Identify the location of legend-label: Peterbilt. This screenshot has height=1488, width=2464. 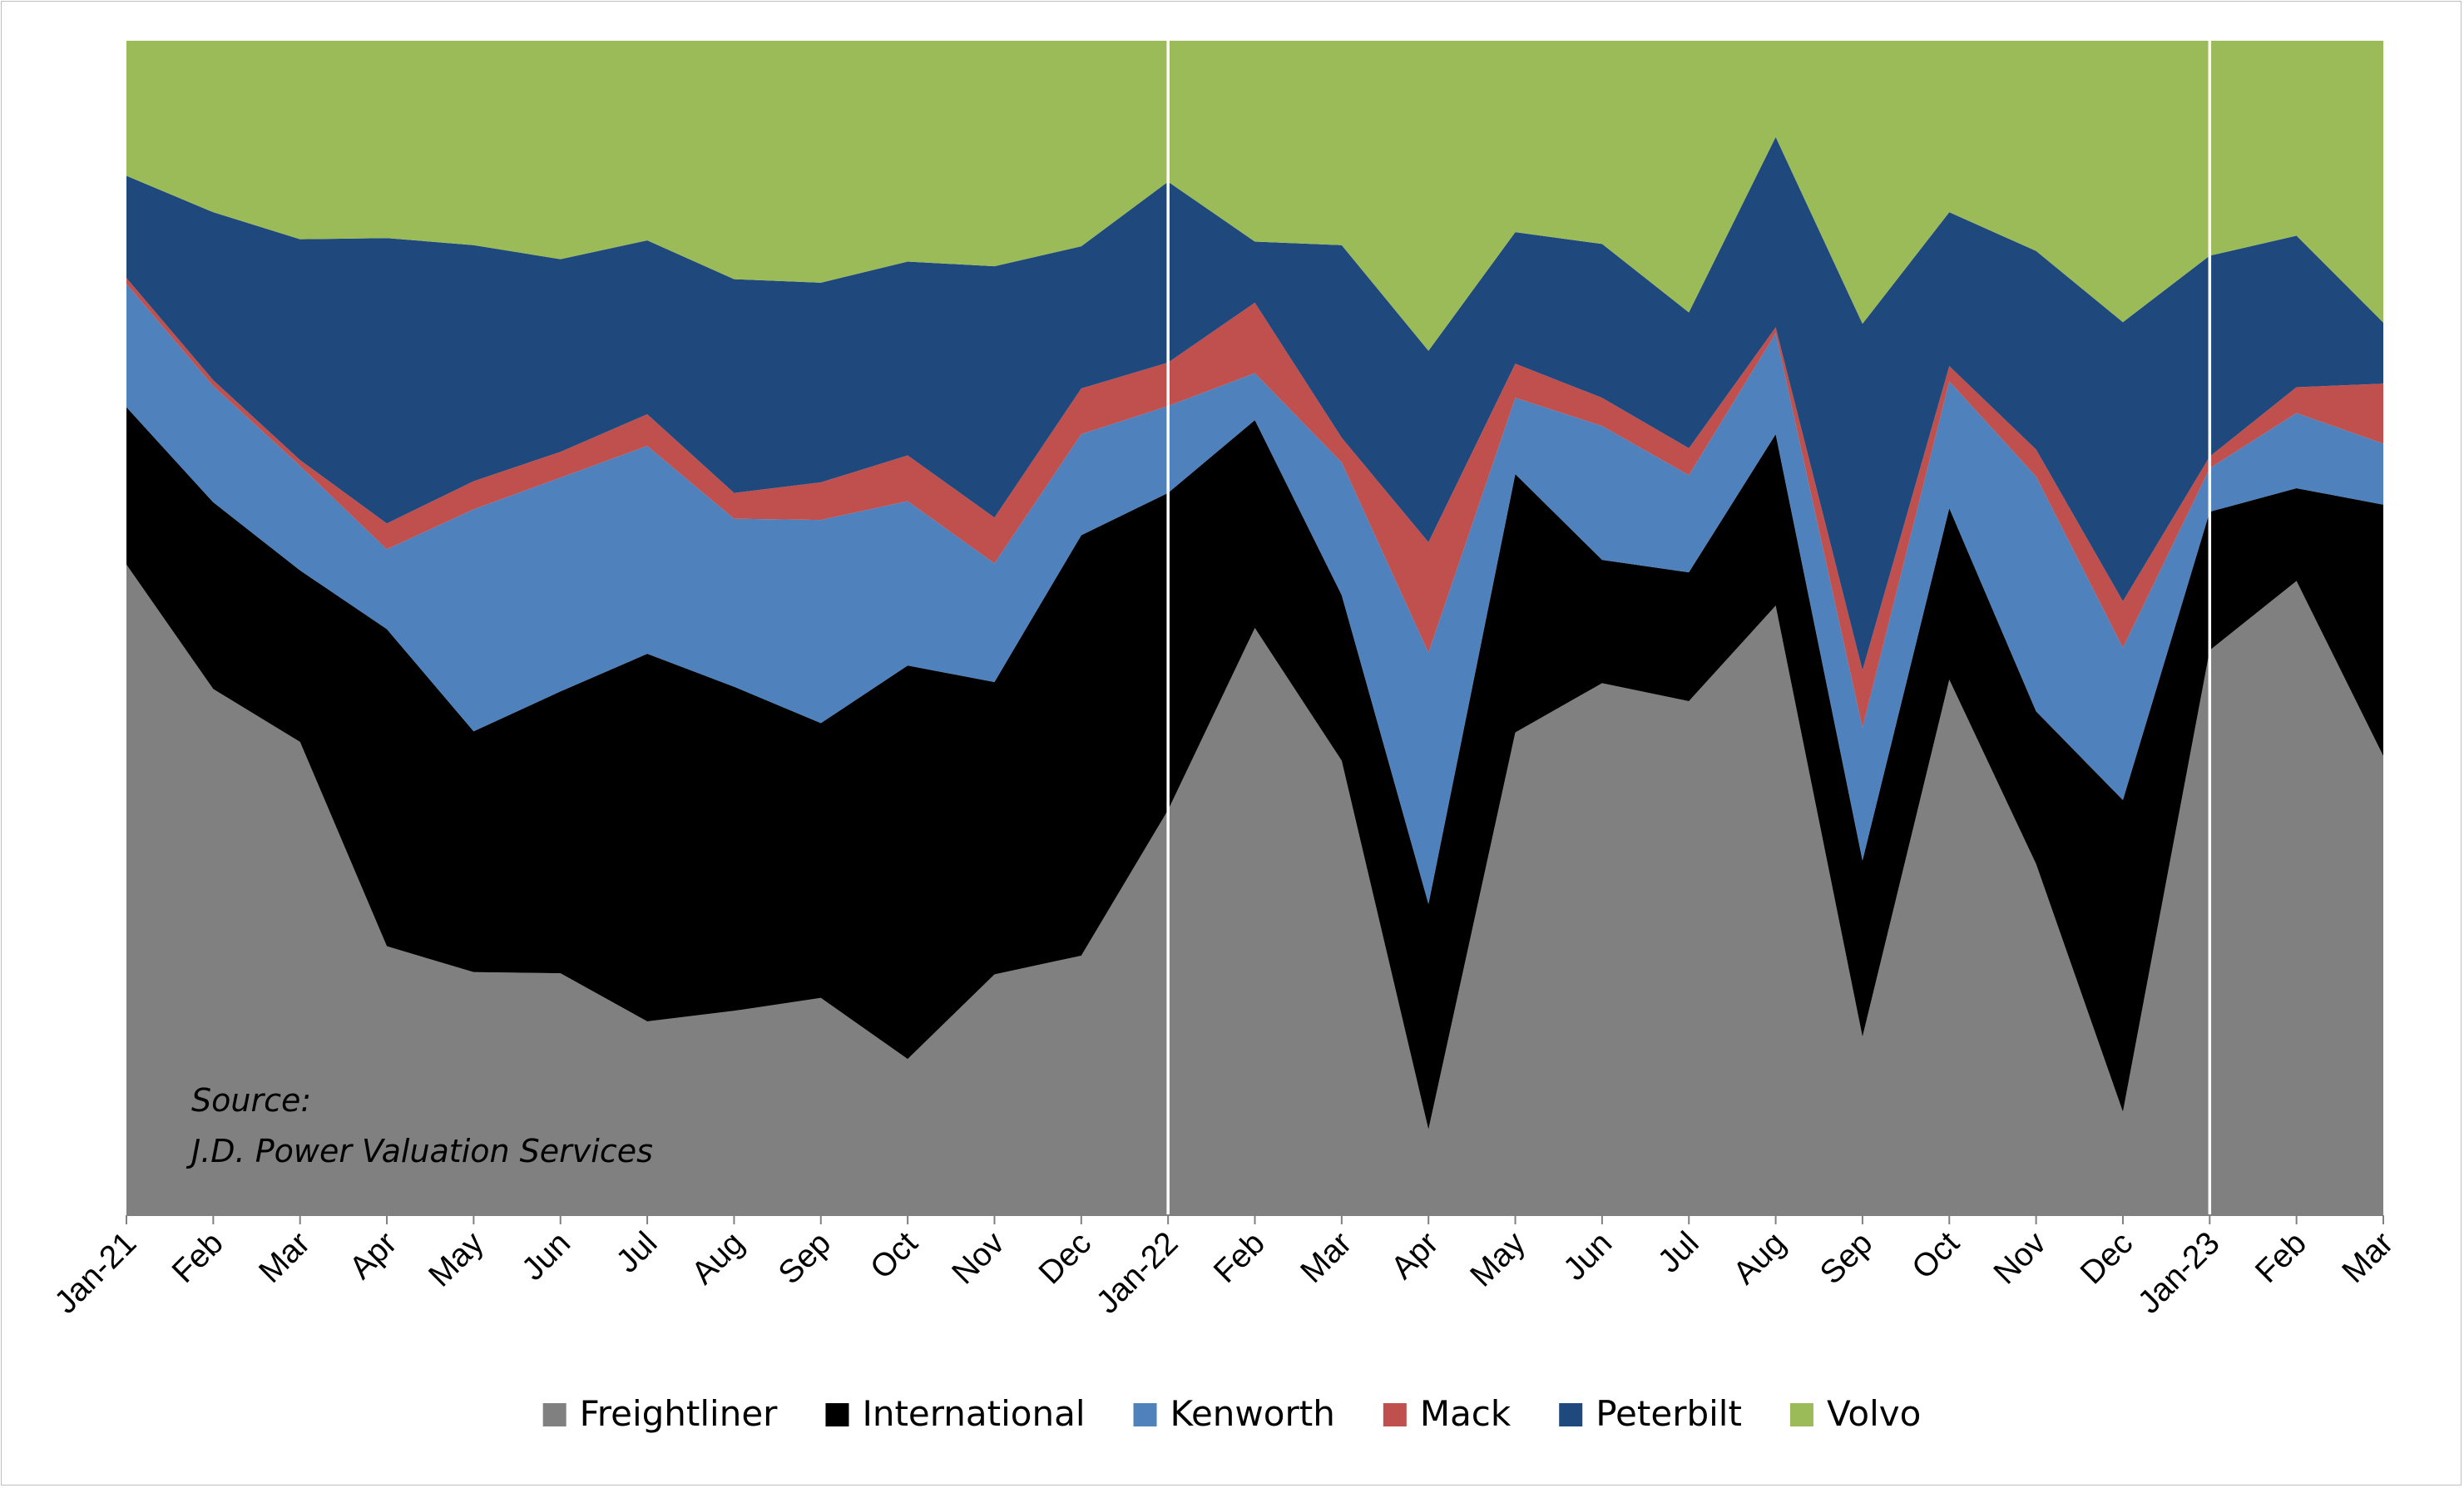
(1669, 1413).